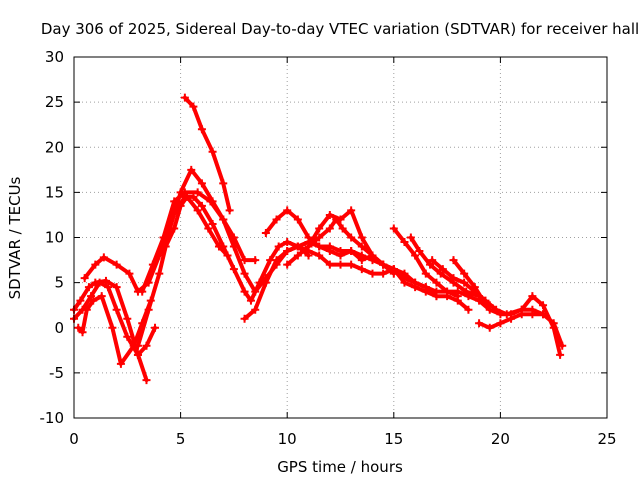 This screenshot has height=480, width=640. I want to click on series-track-l, so click(346, 237).